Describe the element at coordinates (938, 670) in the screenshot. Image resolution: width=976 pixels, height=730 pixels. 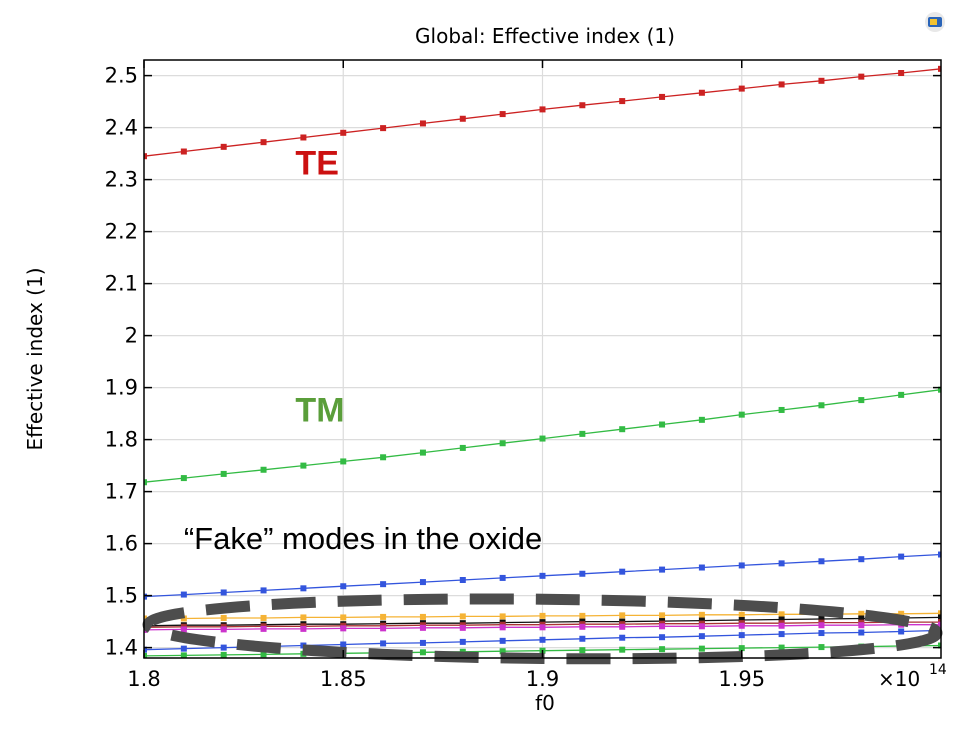
I see `x-multiplier-exponent: 14` at that location.